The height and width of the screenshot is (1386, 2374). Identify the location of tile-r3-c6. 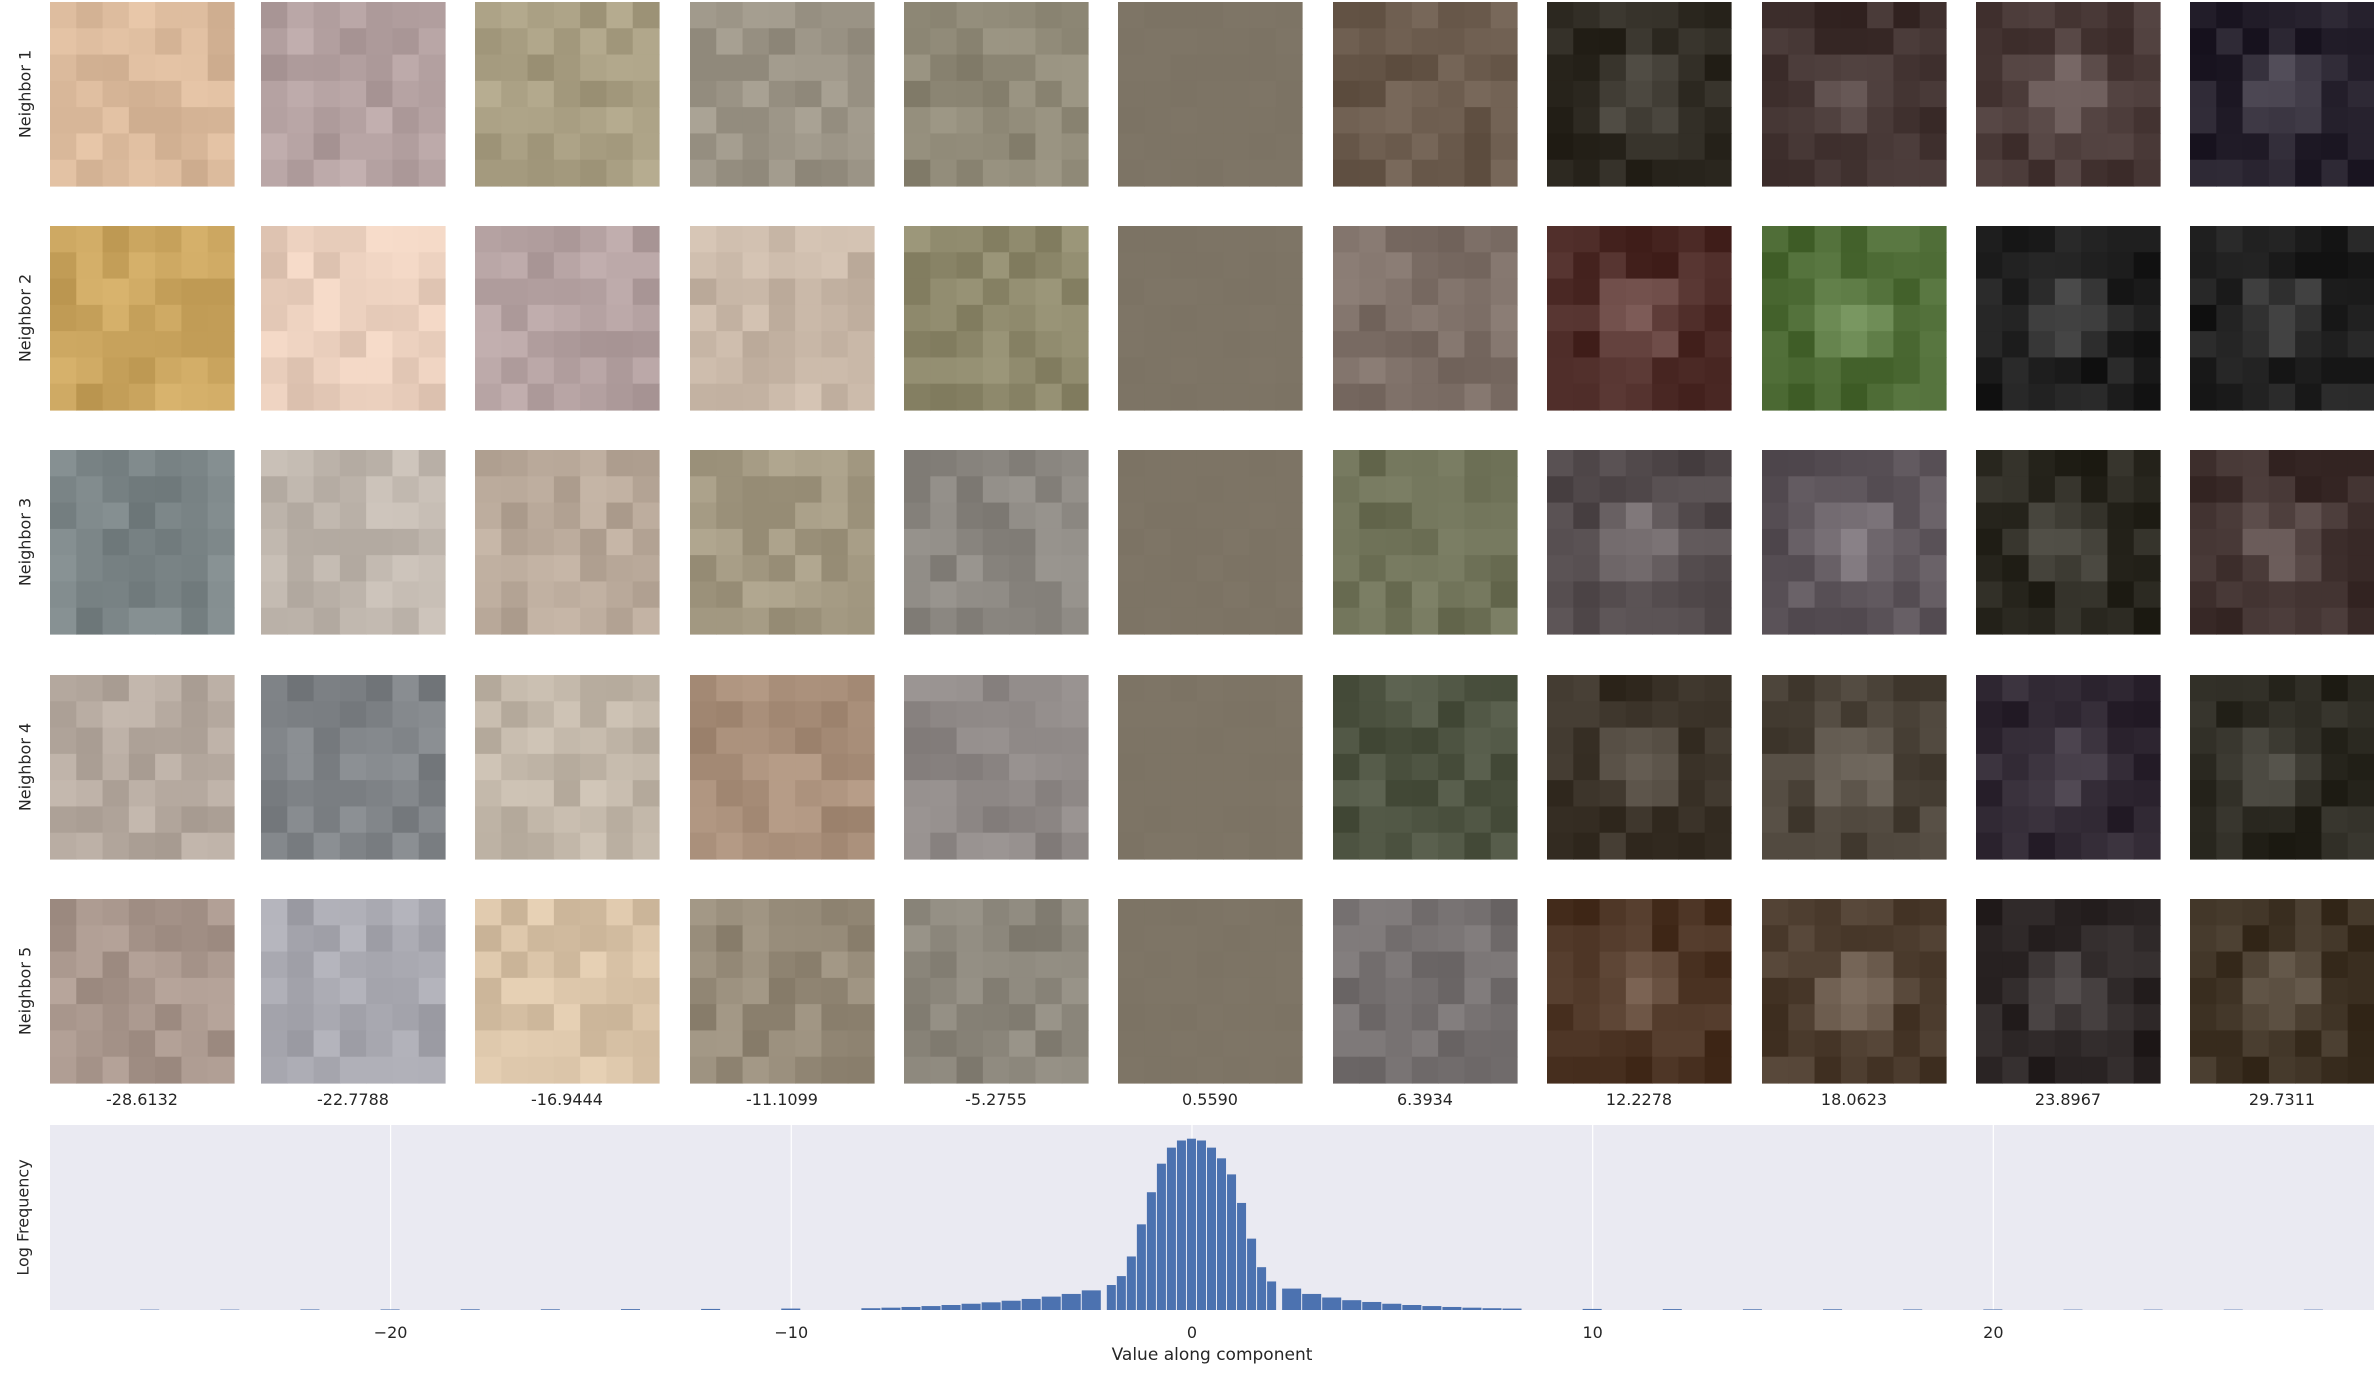
(1210, 542).